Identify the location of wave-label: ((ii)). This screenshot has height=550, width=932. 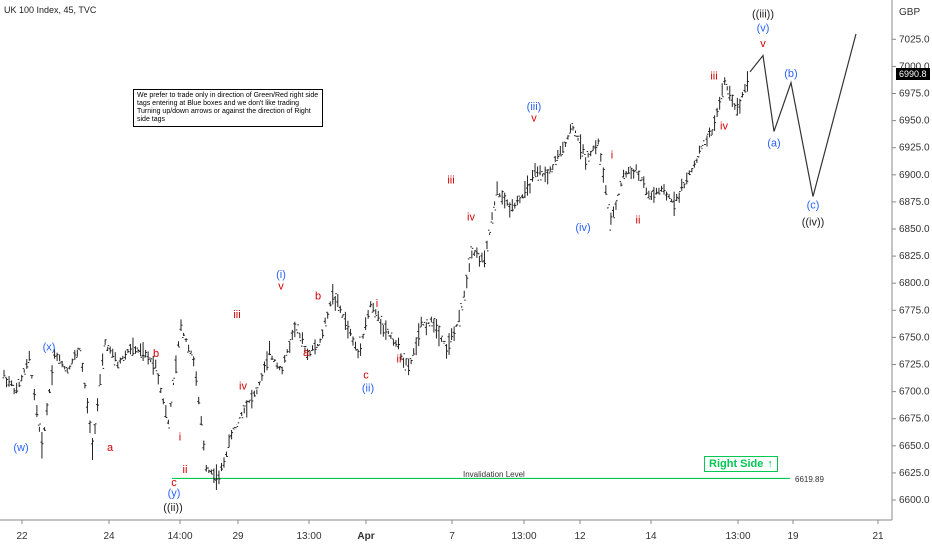
(173, 508).